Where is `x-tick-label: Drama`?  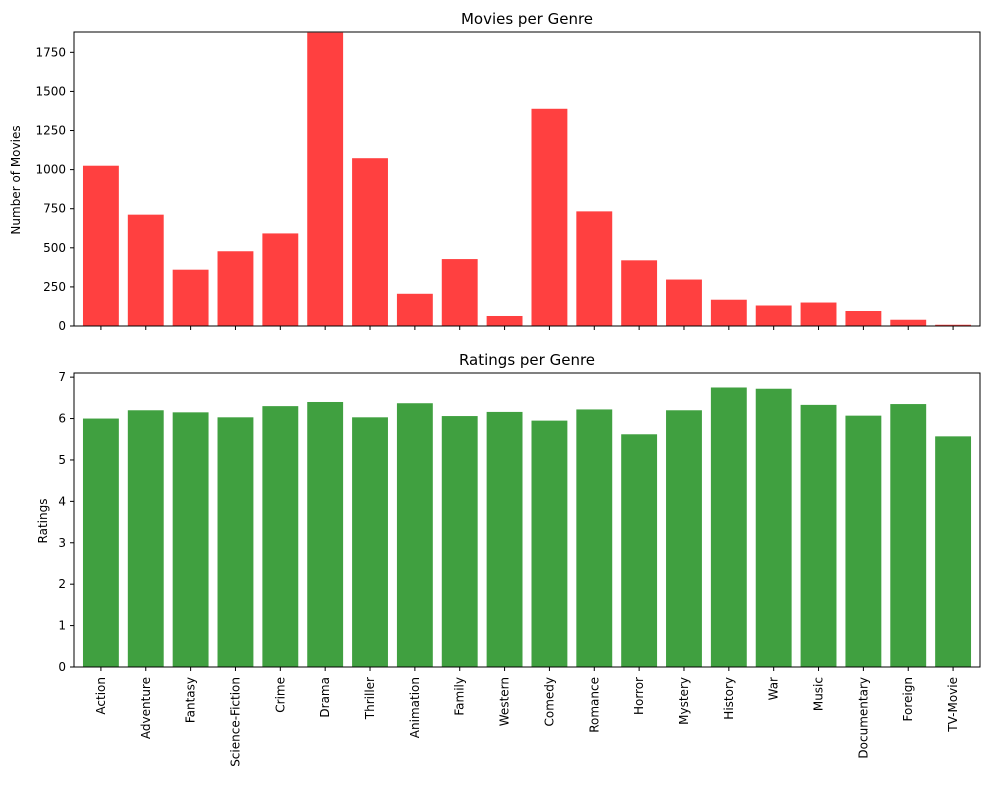 x-tick-label: Drama is located at coordinates (325, 697).